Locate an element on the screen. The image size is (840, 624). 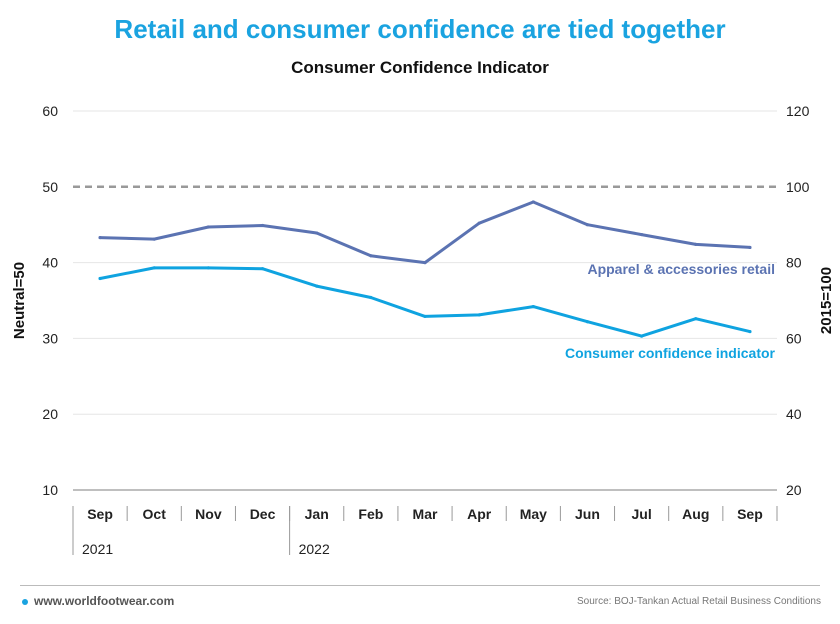
left-axis-title: Neutral=50 is located at coordinates (19, 300).